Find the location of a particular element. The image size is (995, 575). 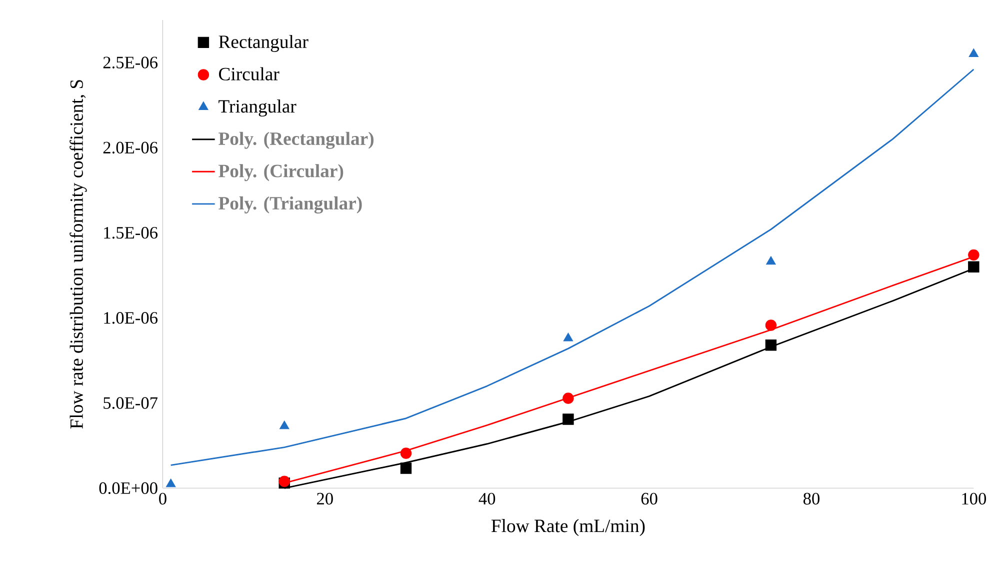

x-tick-label: 100 is located at coordinates (974, 498).